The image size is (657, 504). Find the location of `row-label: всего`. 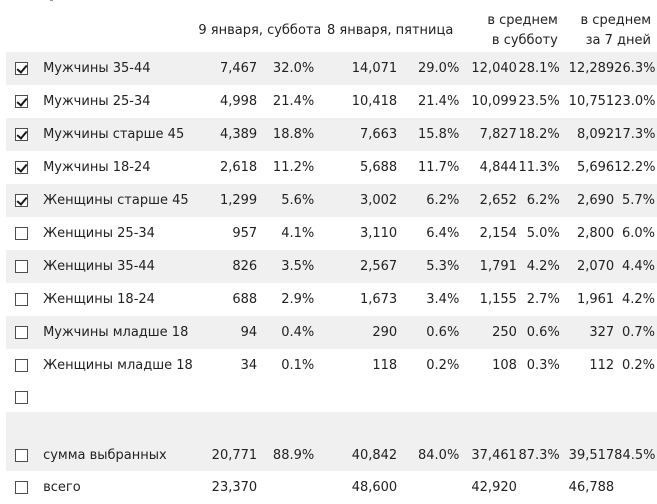

row-label: всего is located at coordinates (62, 487).